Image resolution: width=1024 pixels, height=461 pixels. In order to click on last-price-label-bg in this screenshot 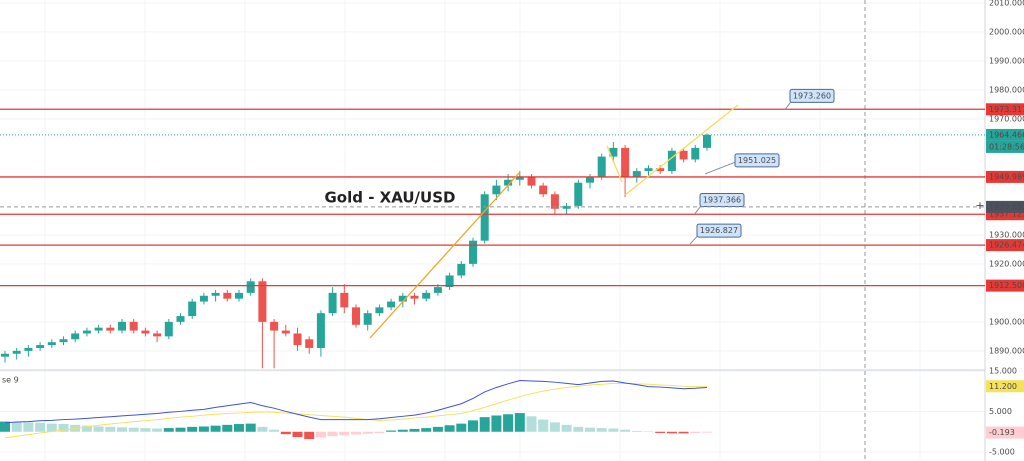, I will do `click(1005, 134)`.